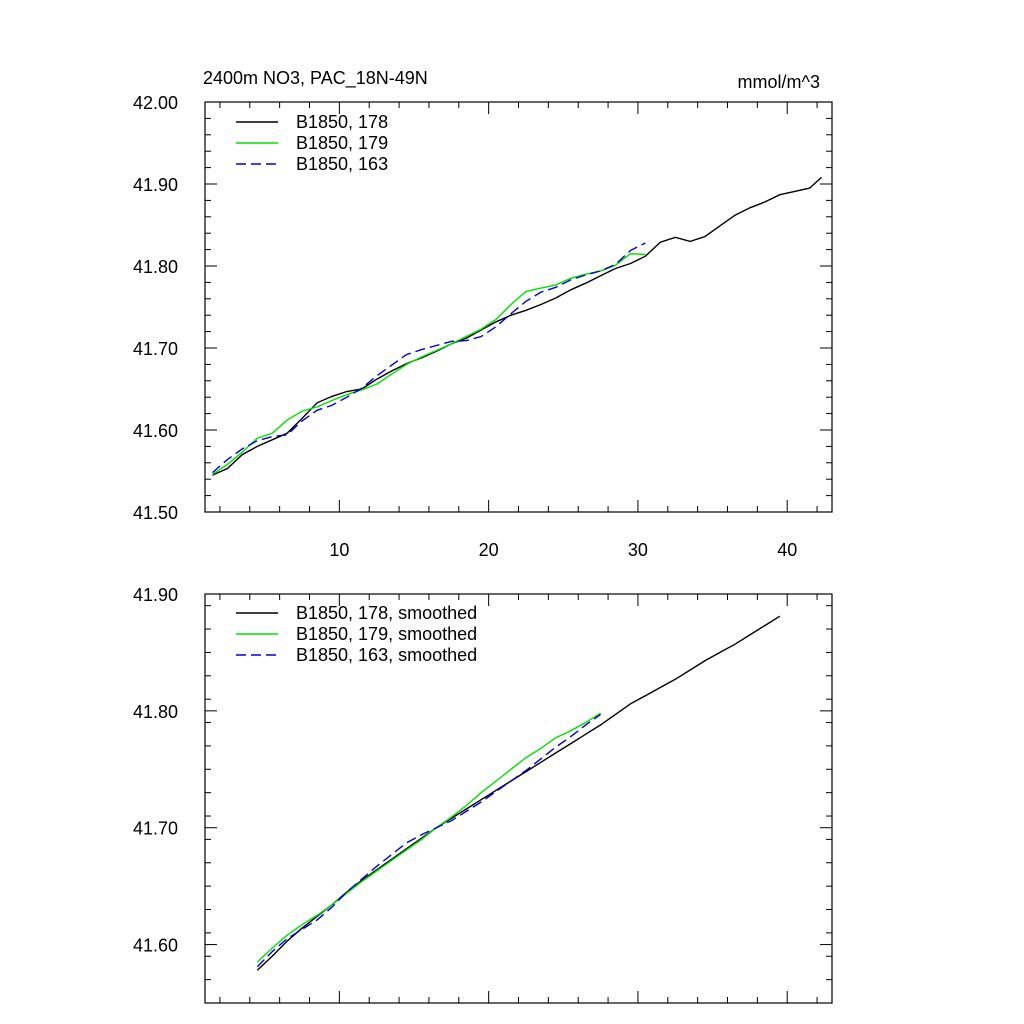  I want to click on x-tick-label: 30, so click(638, 550).